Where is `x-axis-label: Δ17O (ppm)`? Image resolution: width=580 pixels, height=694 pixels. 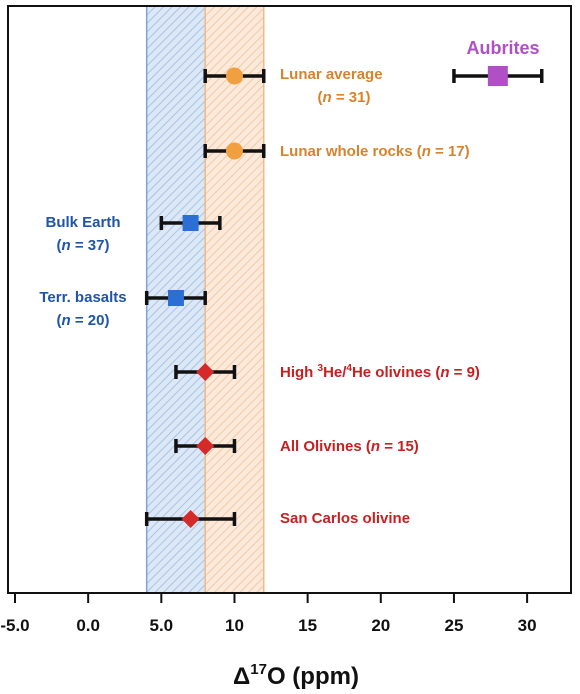 x-axis-label: Δ17O (ppm) is located at coordinates (296, 675).